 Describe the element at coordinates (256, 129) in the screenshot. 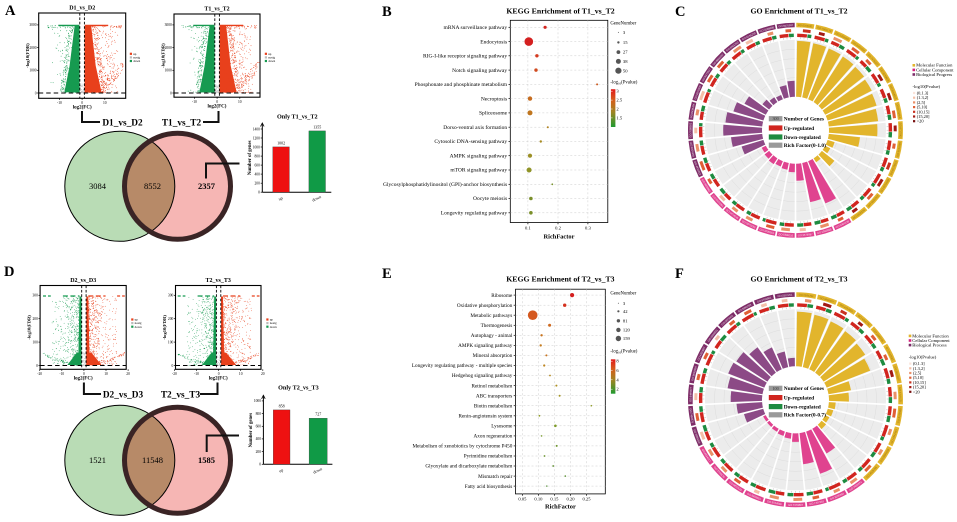

I see `svg-text: 1400` at that location.